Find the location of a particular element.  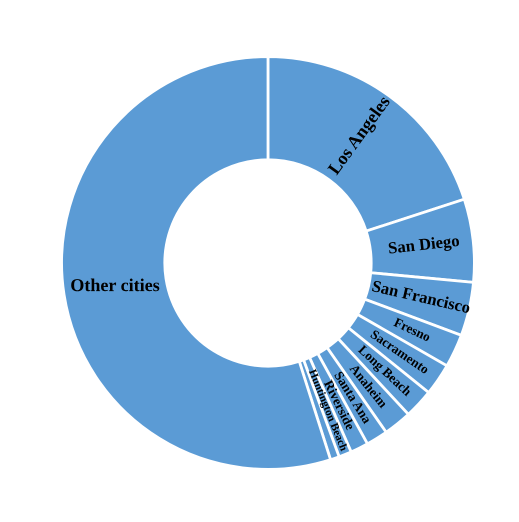

slice-label: San Diego is located at coordinates (424, 246).